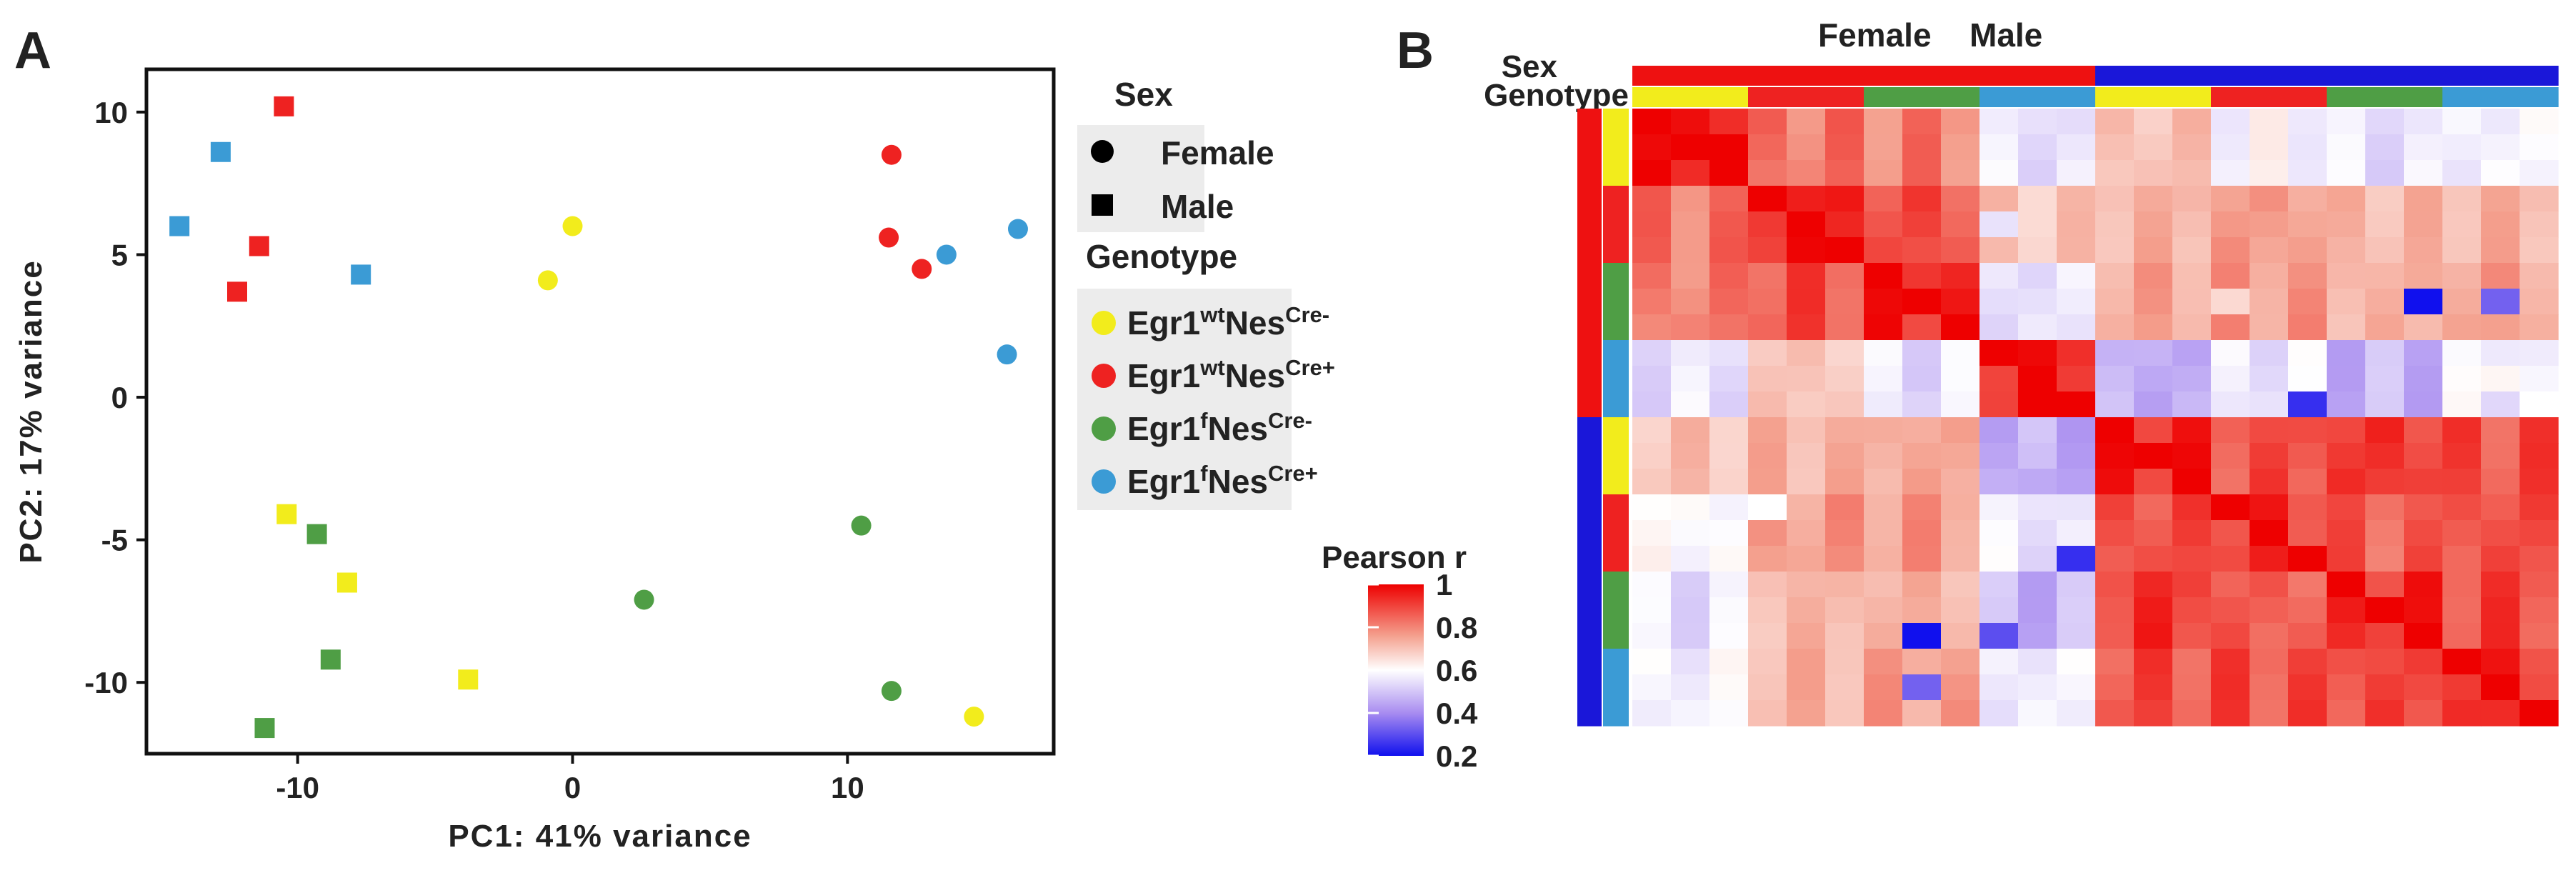 Image resolution: width=2576 pixels, height=873 pixels. Describe the element at coordinates (2385, 97) in the screenshot. I see `top-genotype-cell` at that location.